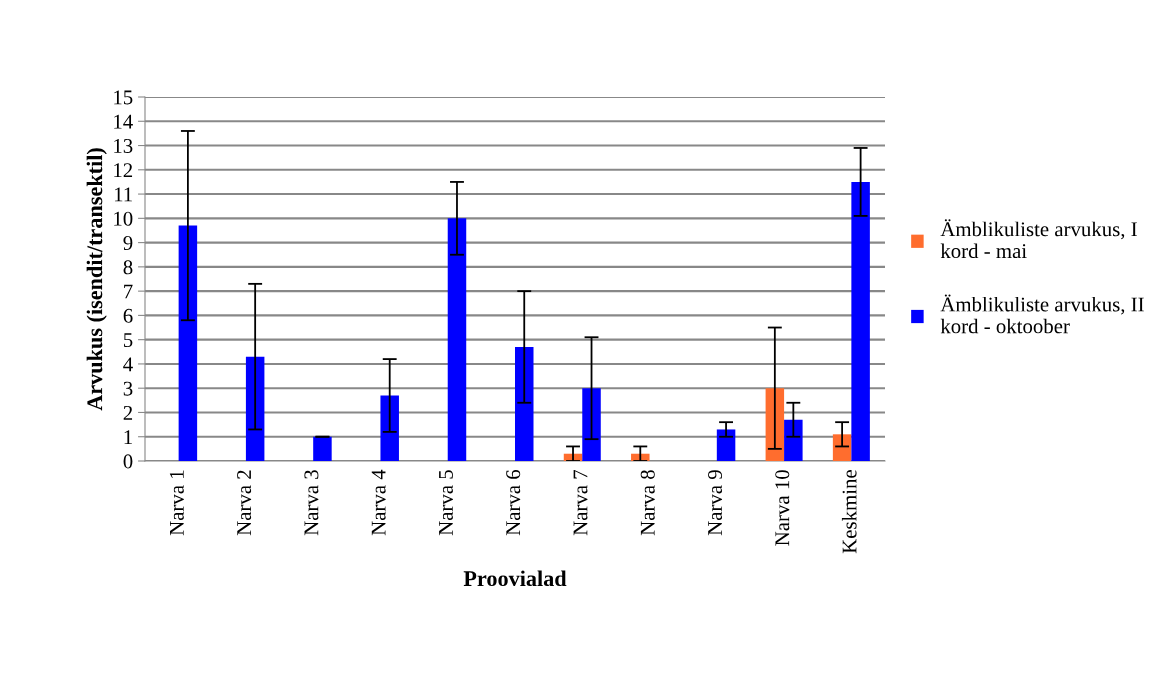  I want to click on y-tick-label: 8, so click(128, 267).